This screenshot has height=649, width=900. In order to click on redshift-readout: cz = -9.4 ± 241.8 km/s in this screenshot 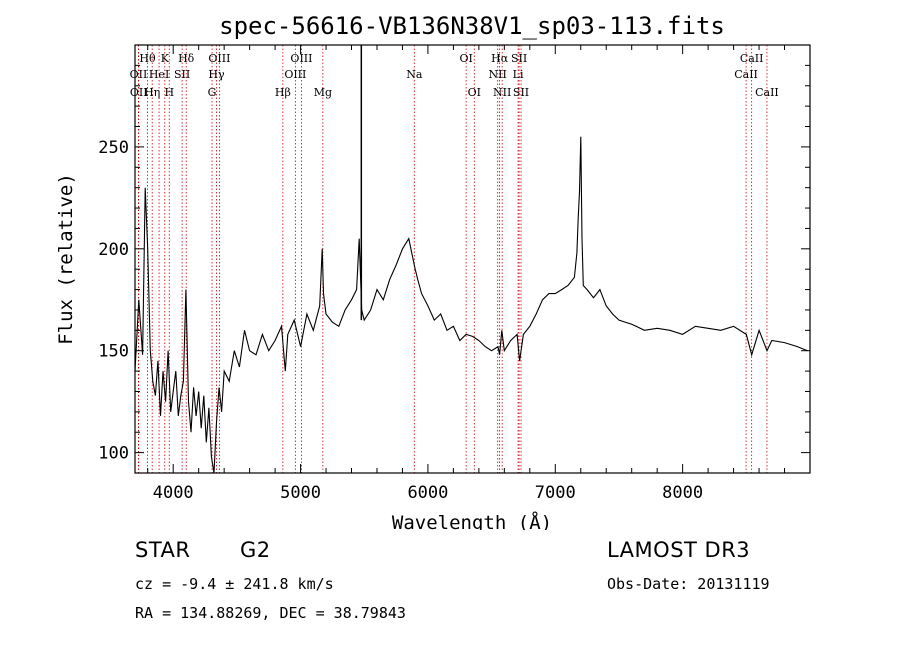, I will do `click(234, 584)`.